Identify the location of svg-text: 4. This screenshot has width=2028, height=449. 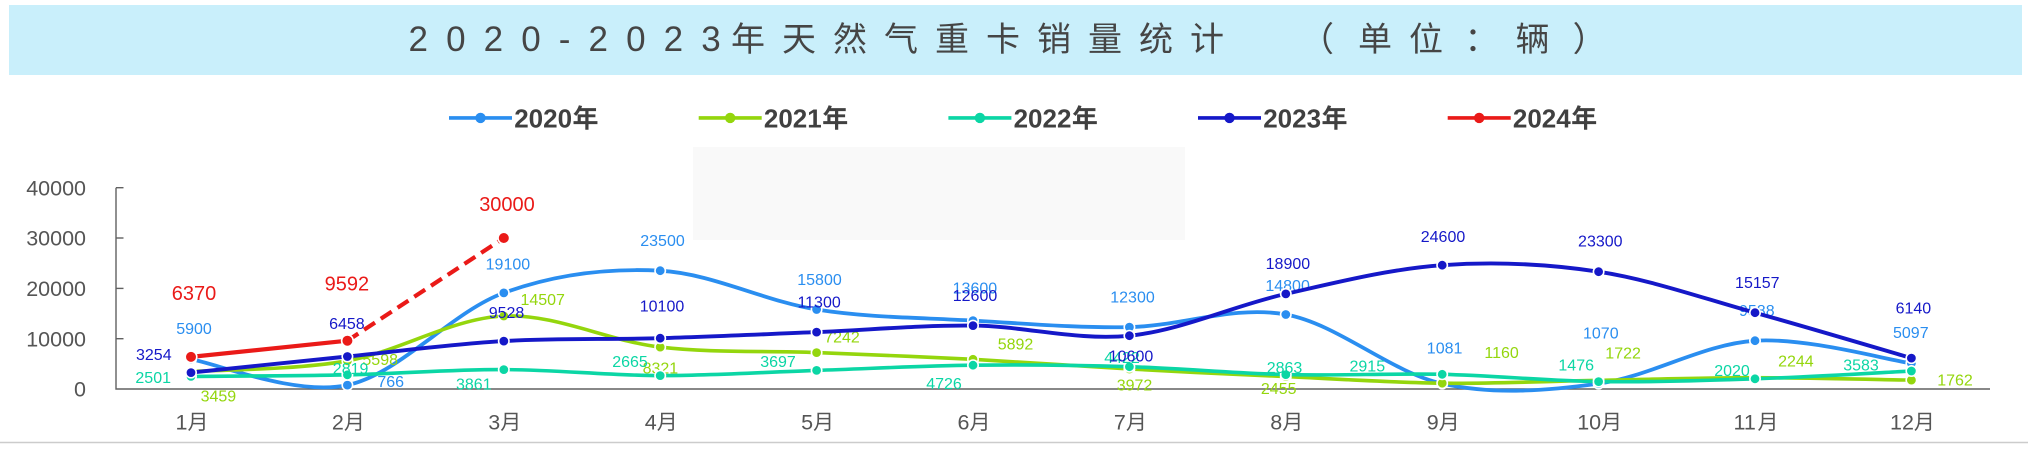
(651, 422).